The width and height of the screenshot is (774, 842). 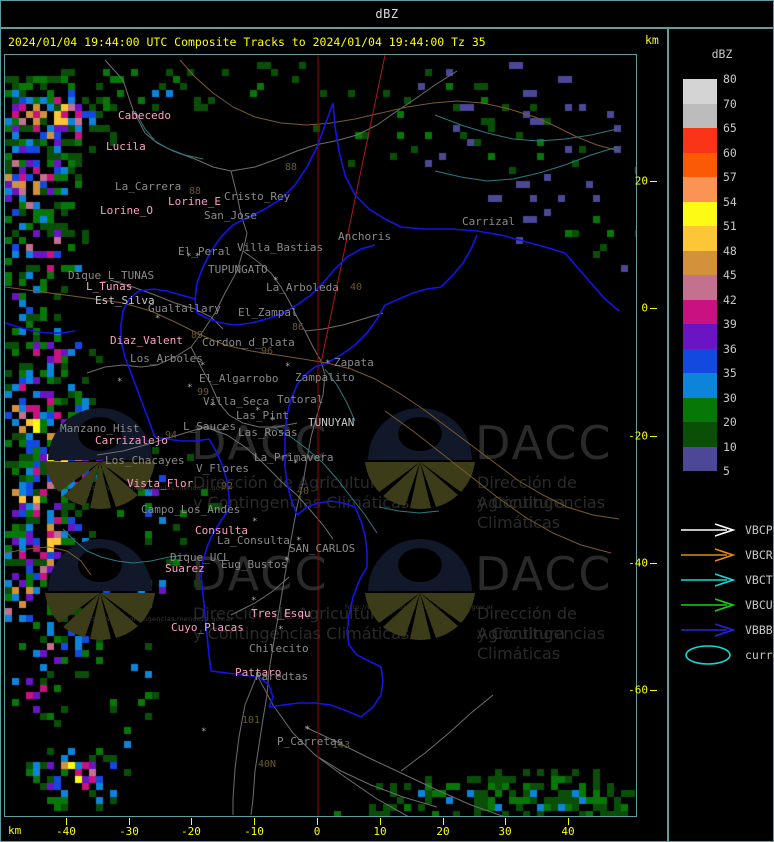 What do you see at coordinates (380, 831) in the screenshot?
I see `x-axis-tick-label: 10` at bounding box center [380, 831].